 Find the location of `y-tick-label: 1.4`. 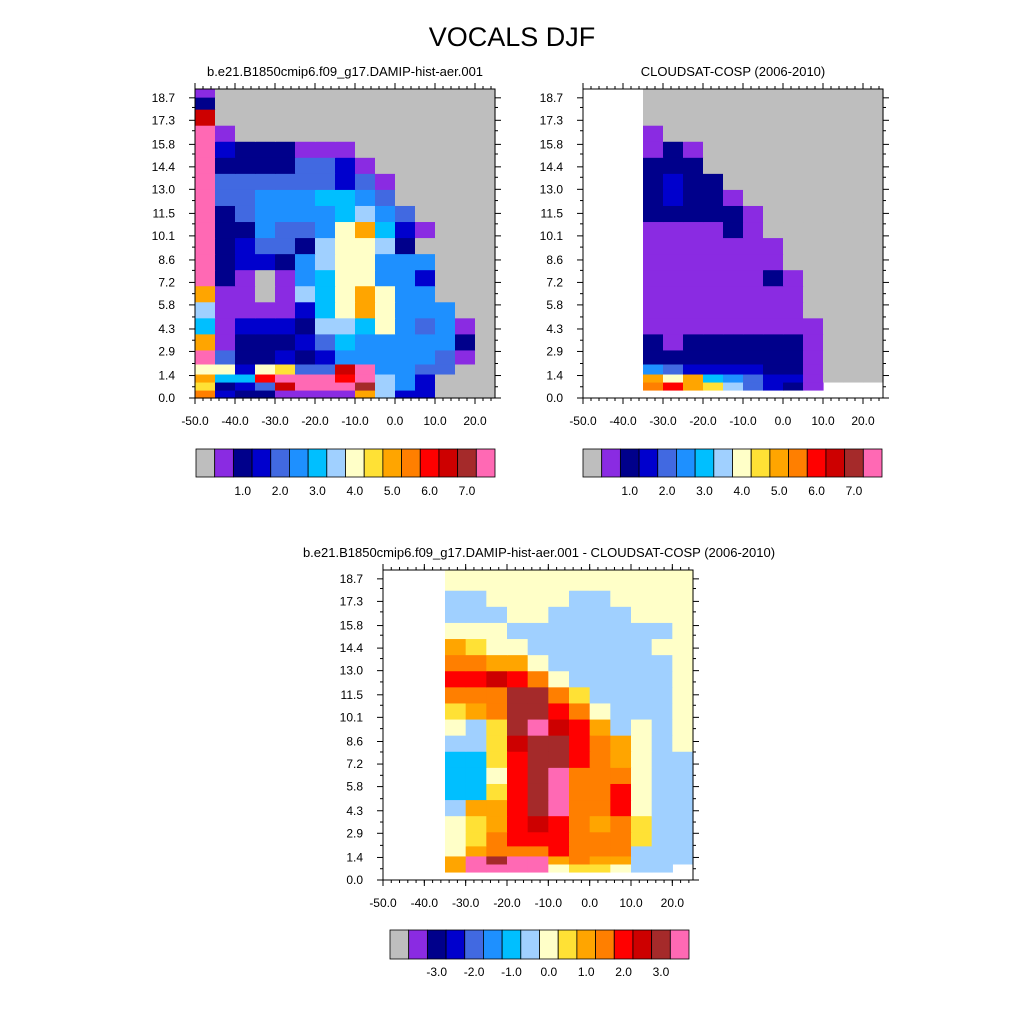

y-tick-label: 1.4 is located at coordinates (354, 857).